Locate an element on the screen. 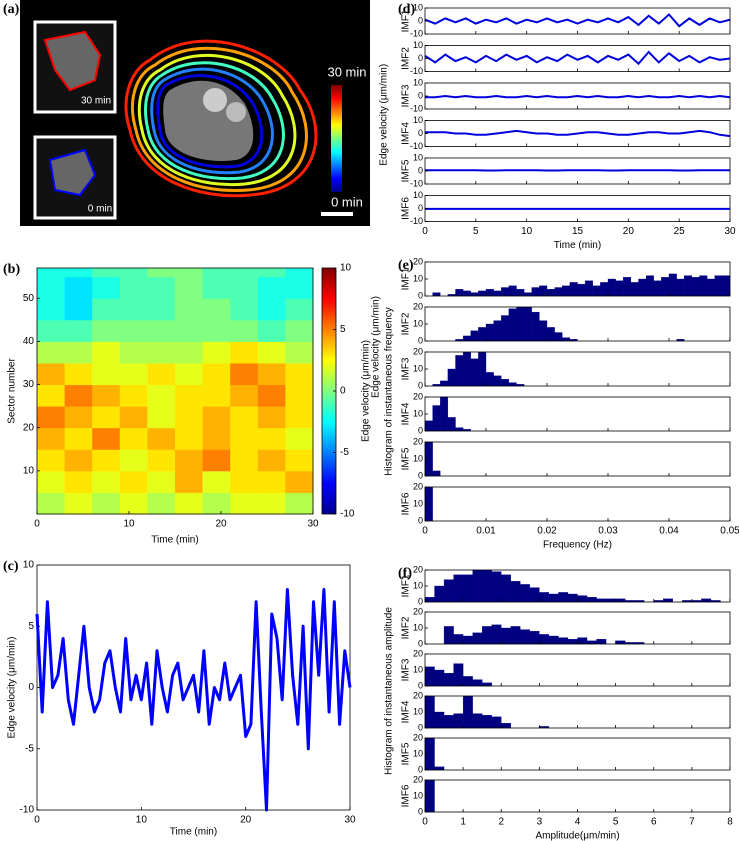 Image resolution: width=739 pixels, height=841 pixels. panel-letter: (f) is located at coordinates (405, 573).